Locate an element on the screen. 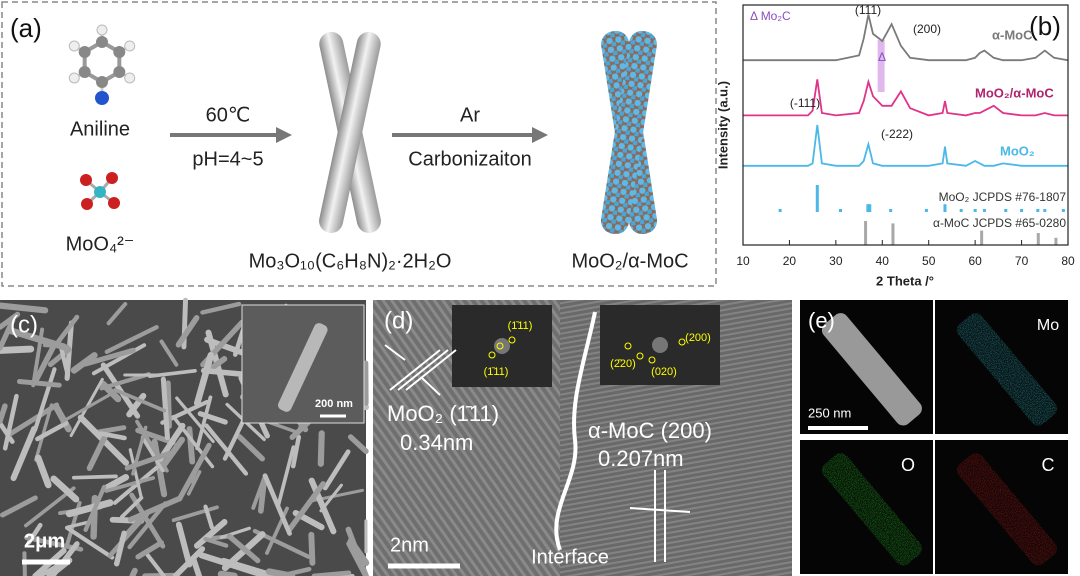 The width and height of the screenshot is (1080, 576). annotation: (-222) is located at coordinates (897, 134).